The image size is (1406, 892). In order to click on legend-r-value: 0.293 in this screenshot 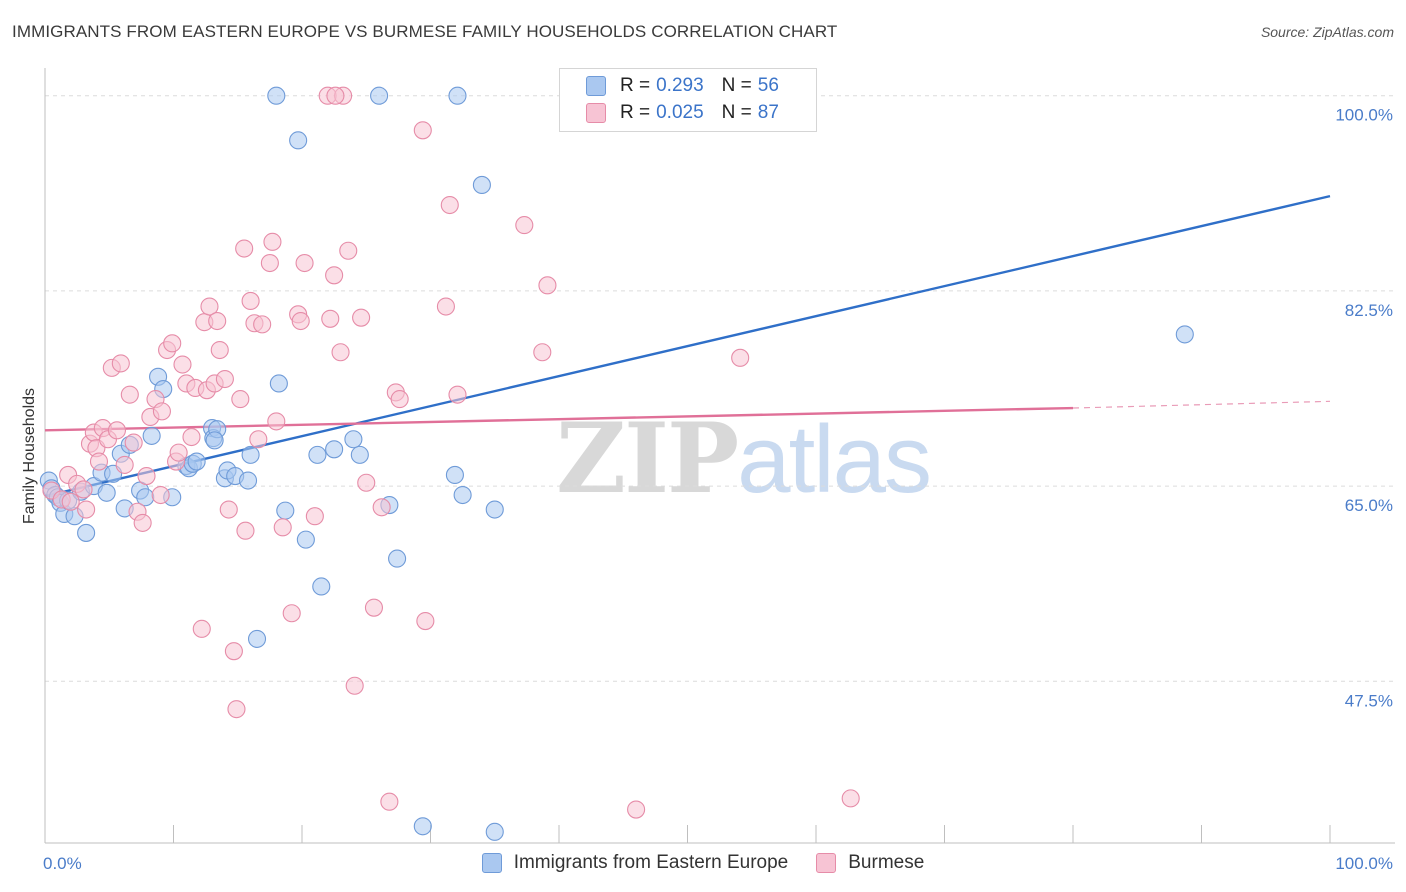, I will do `click(680, 85)`.